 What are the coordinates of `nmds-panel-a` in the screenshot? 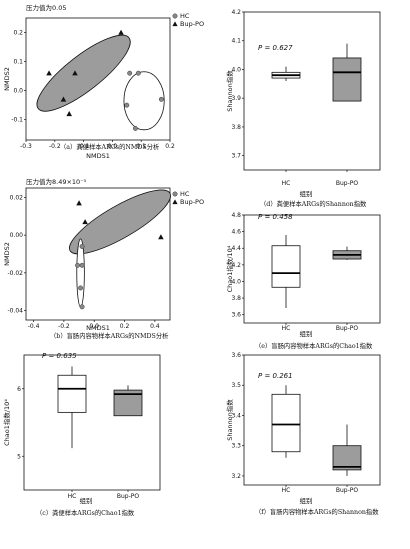 It's located at (101, 77).